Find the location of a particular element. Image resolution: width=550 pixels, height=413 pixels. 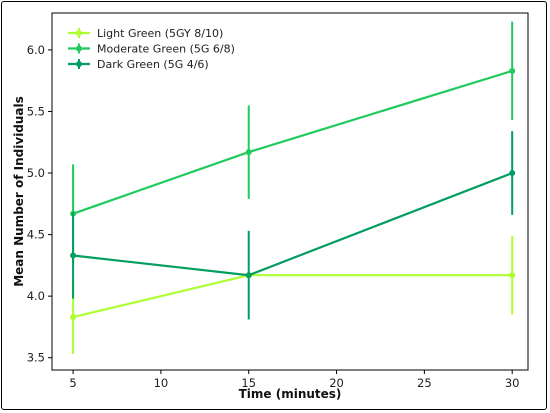

x-tick-label: 10 is located at coordinates (161, 383).